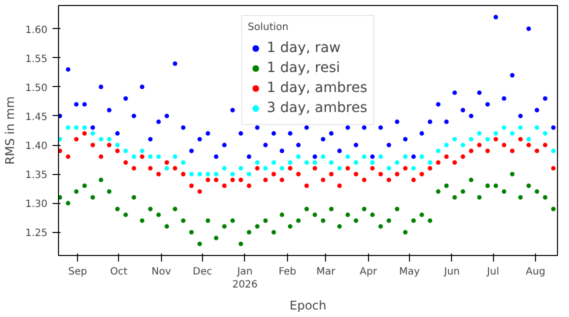  What do you see at coordinates (36, 234) in the screenshot?
I see `y-tick-label: 1.25` at bounding box center [36, 234].